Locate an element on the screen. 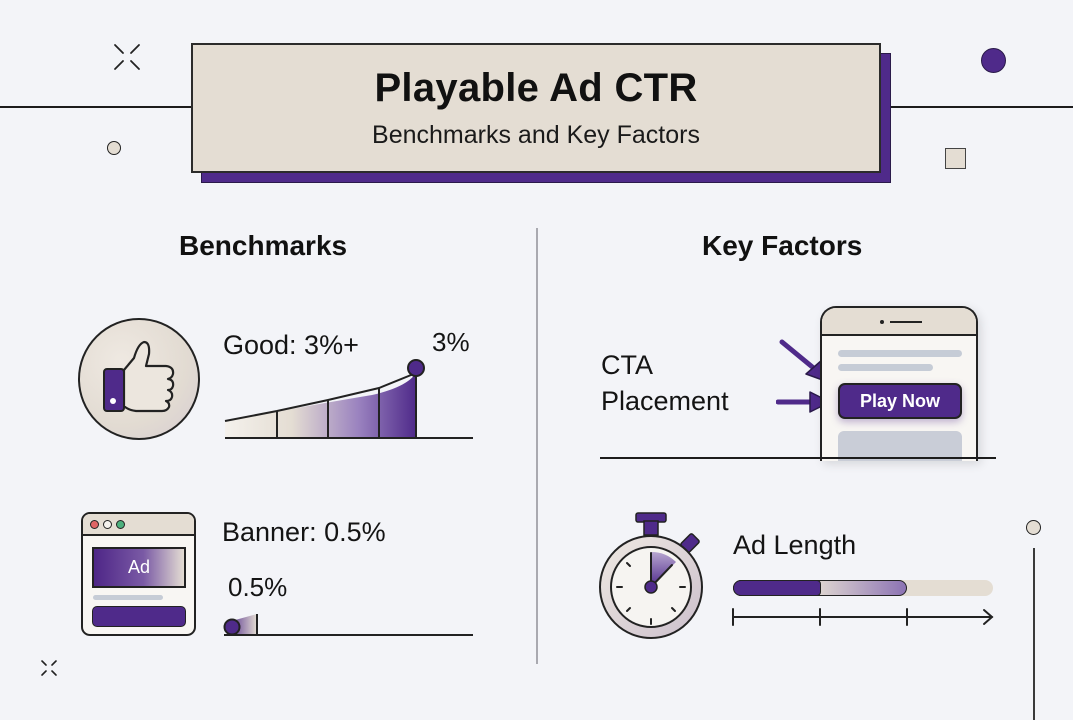 The height and width of the screenshot is (720, 1073). play-now-button: Play Now is located at coordinates (900, 401).